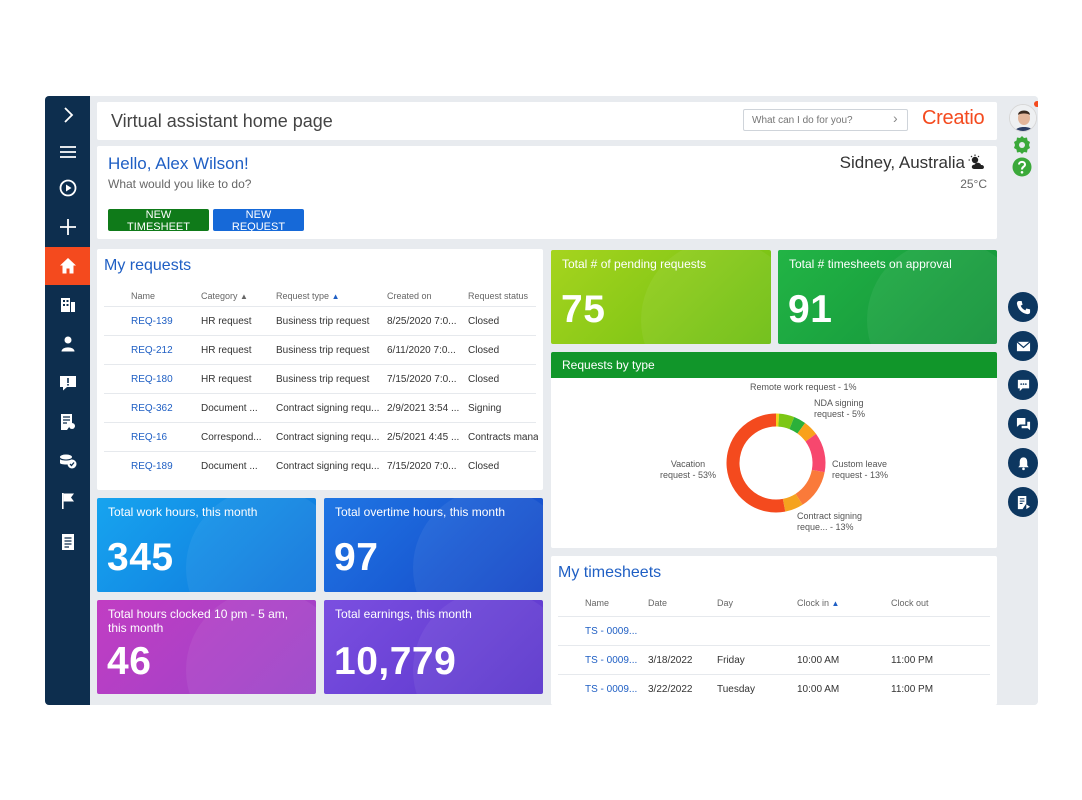 This screenshot has width=1082, height=800. I want to click on column-header-clock-out: Clock out, so click(910, 603).